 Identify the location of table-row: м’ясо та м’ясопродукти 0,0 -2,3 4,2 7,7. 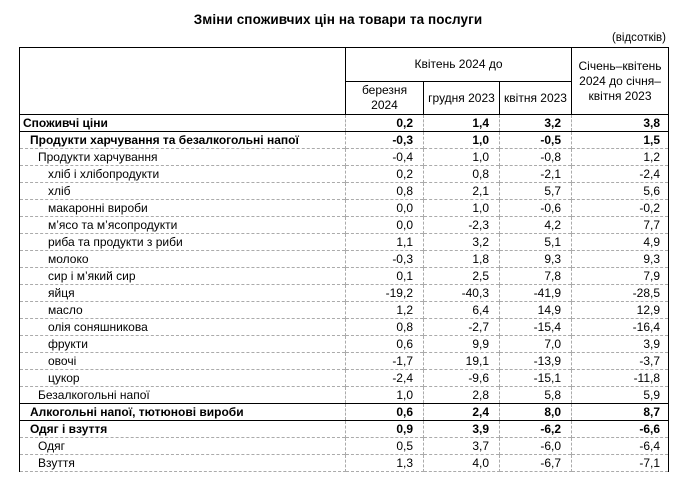
(344, 225).